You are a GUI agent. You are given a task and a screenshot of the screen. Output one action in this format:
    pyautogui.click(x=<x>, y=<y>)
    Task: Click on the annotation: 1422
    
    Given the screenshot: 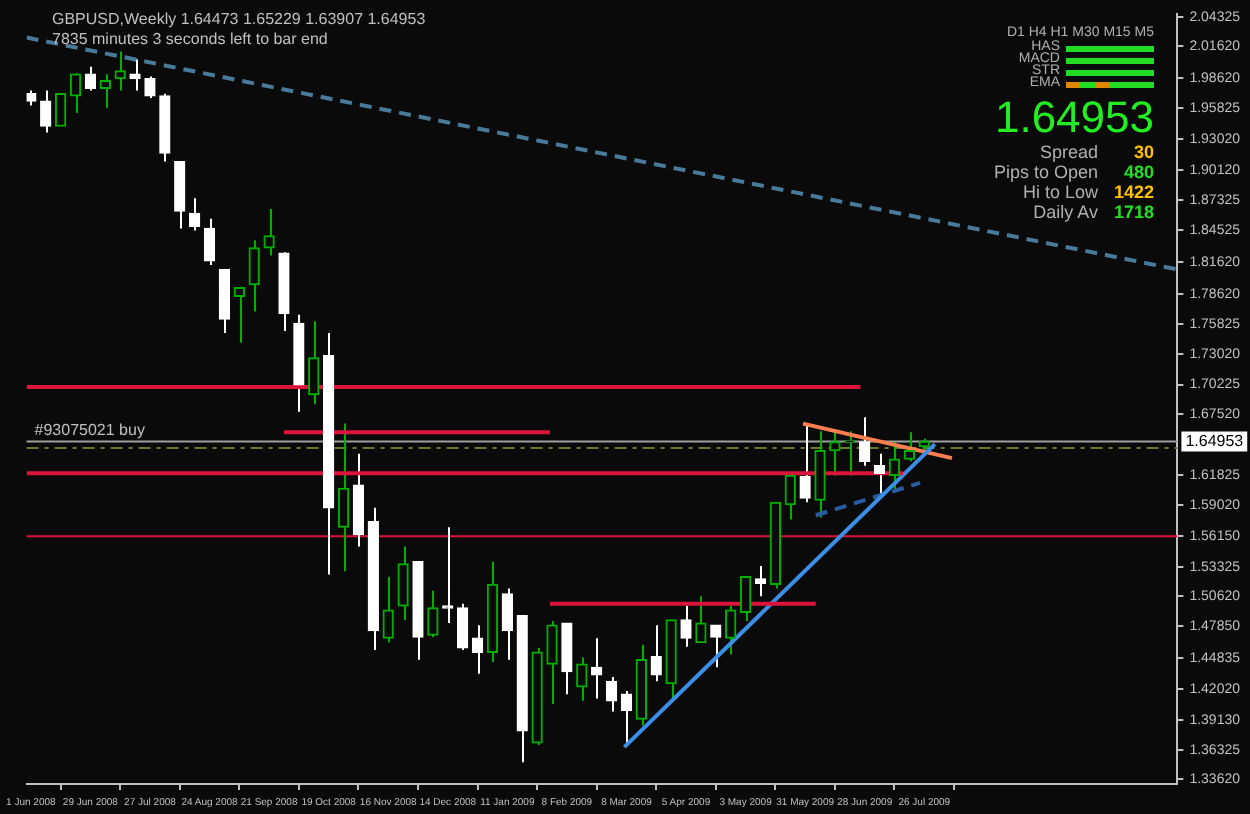 What is the action you would take?
    pyautogui.click(x=1132, y=192)
    